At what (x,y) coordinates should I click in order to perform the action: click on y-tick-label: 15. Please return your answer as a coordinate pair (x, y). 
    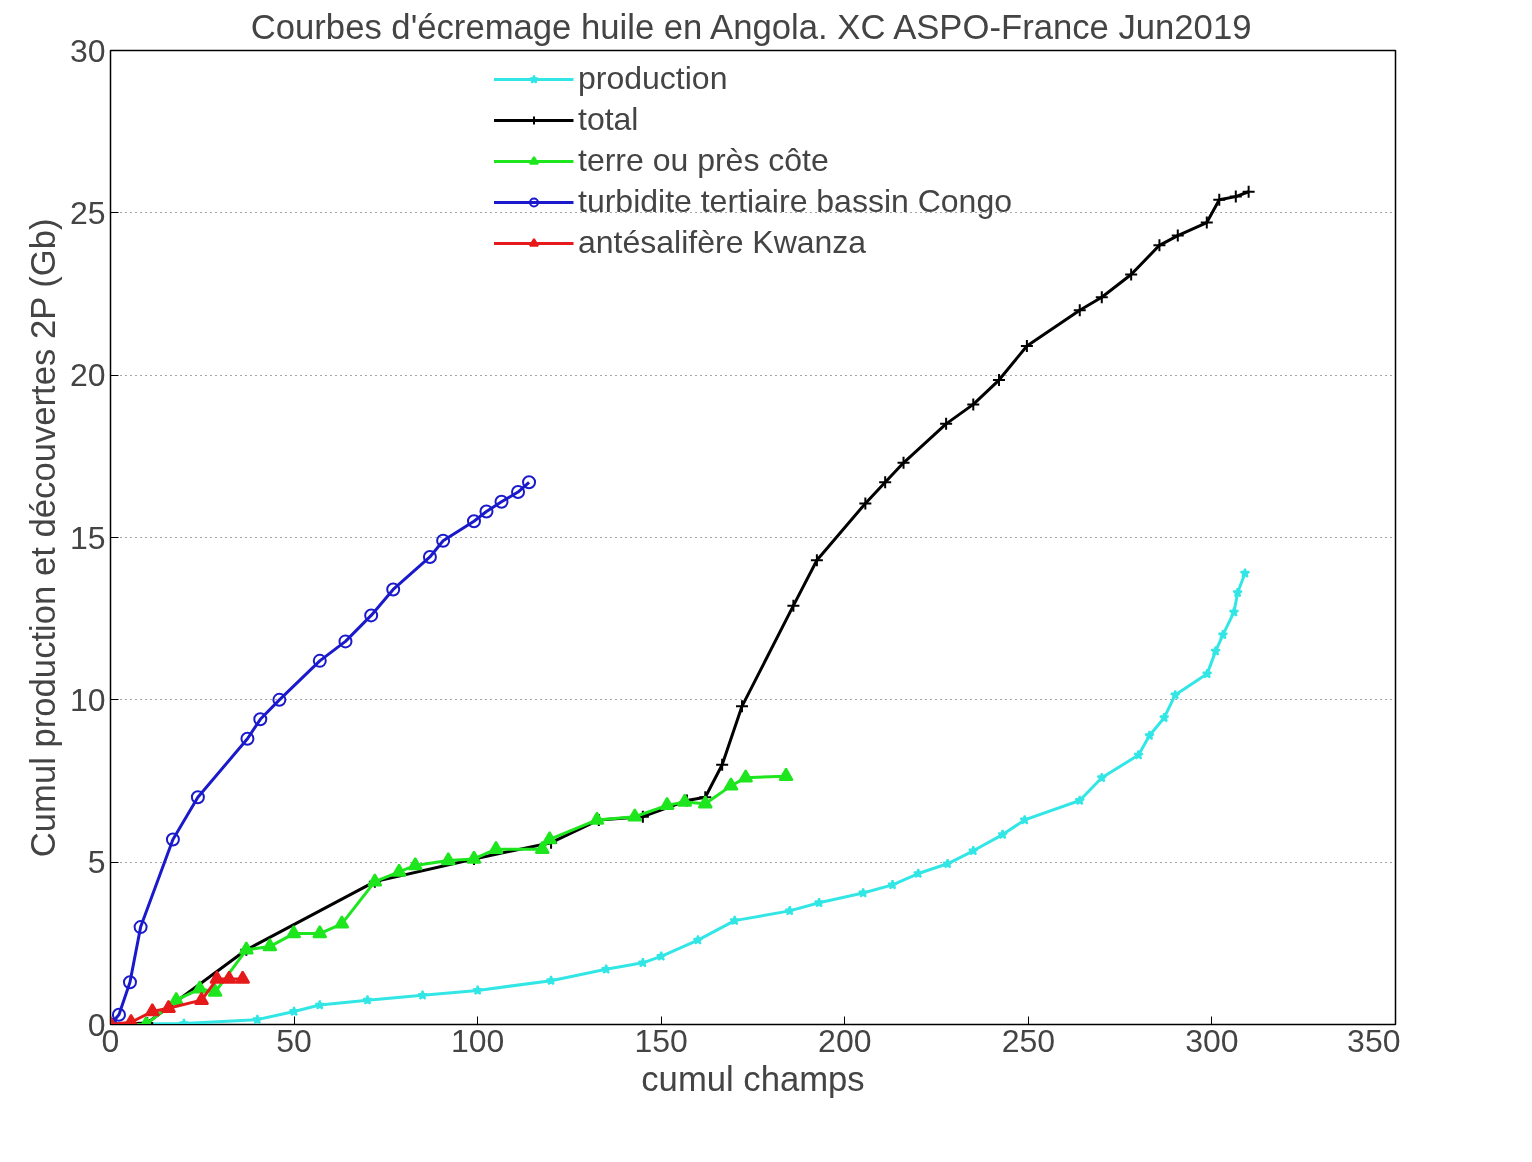
    Looking at the image, I should click on (87, 537).